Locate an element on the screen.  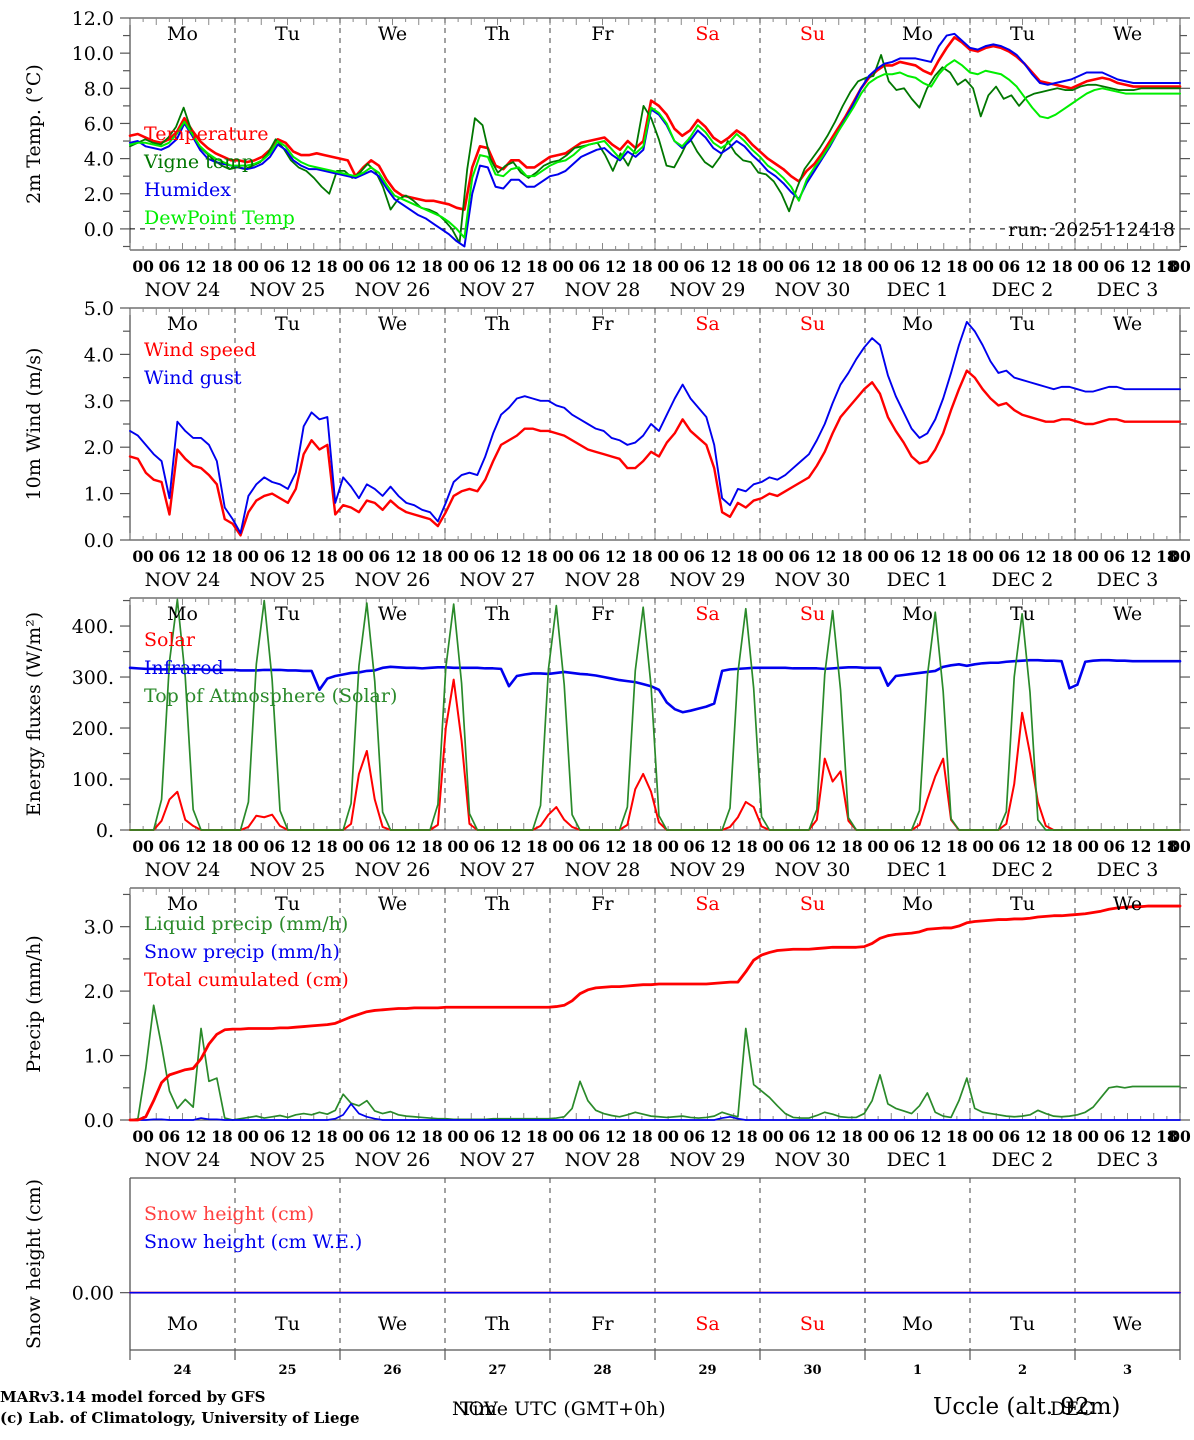
legend-label: Snow precip (mm/h) is located at coordinates (242, 952).